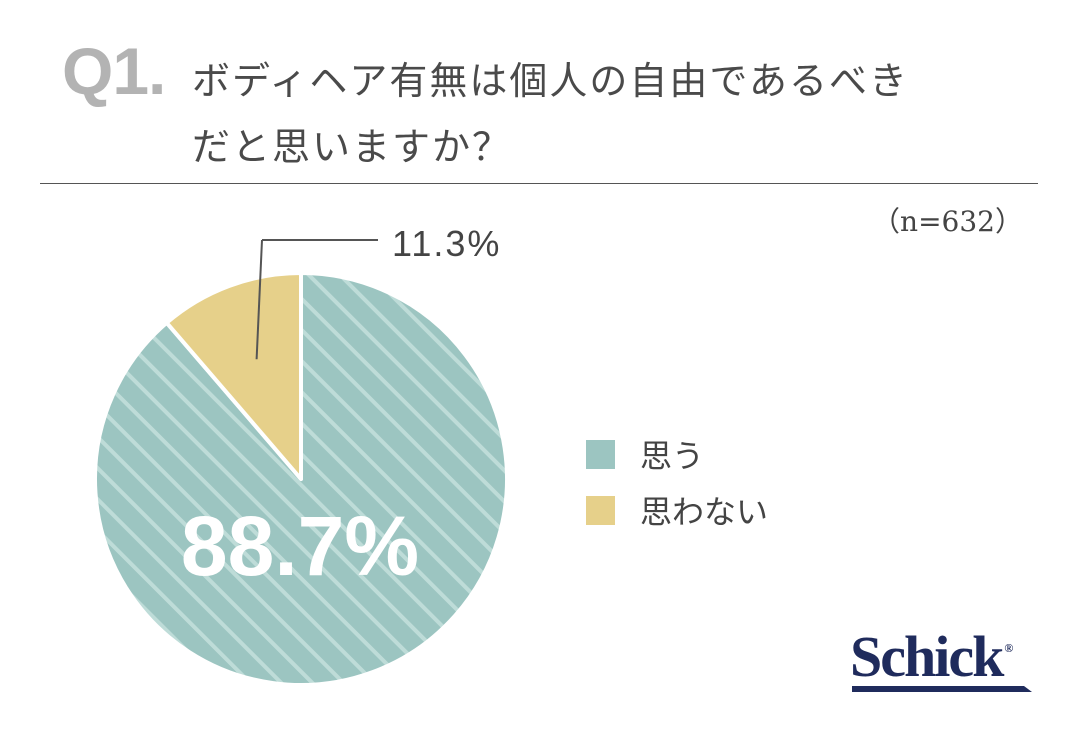  What do you see at coordinates (550, 81) in the screenshot?
I see `question-title-line-1: ボディヘア有無は個人の自由であるべき` at bounding box center [550, 81].